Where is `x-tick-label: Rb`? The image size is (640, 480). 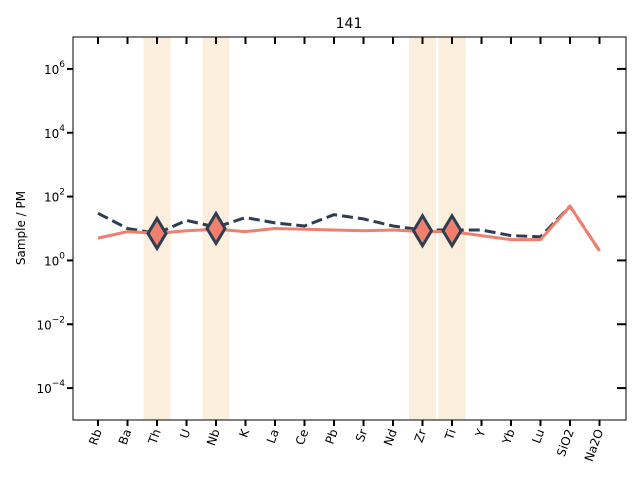
x-tick-label: Rb is located at coordinates (95, 437).